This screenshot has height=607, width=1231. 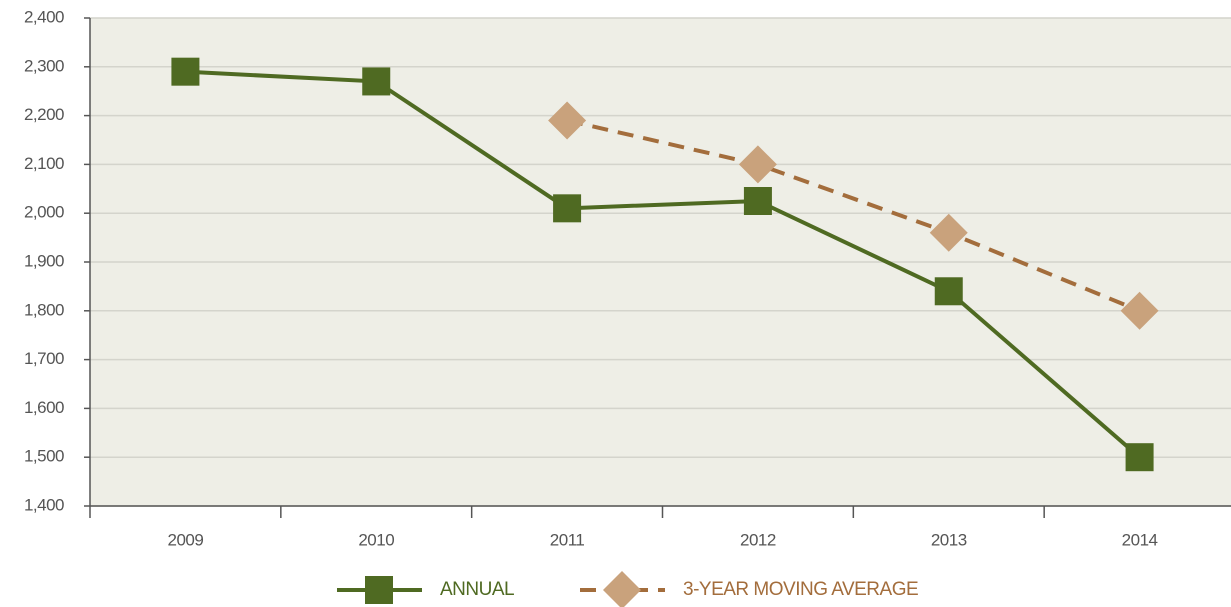 What do you see at coordinates (758, 539) in the screenshot?
I see `x-tick-label: 2012` at bounding box center [758, 539].